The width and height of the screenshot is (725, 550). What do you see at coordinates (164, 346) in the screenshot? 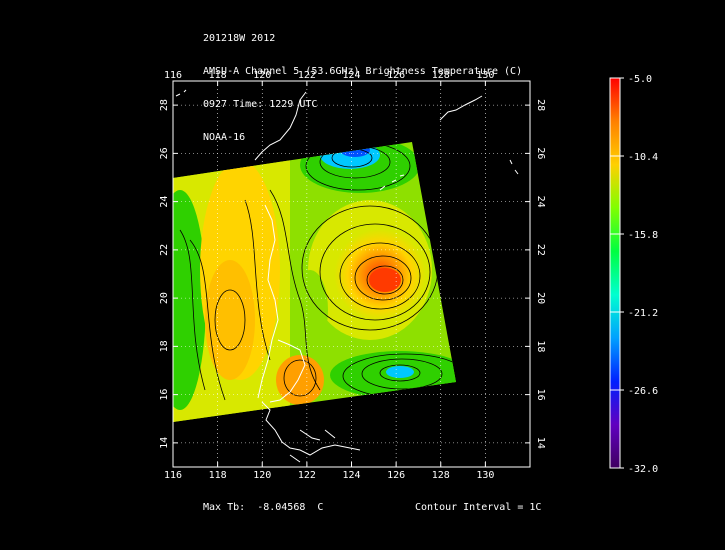
I see `lat-label-left: 18` at bounding box center [164, 346].